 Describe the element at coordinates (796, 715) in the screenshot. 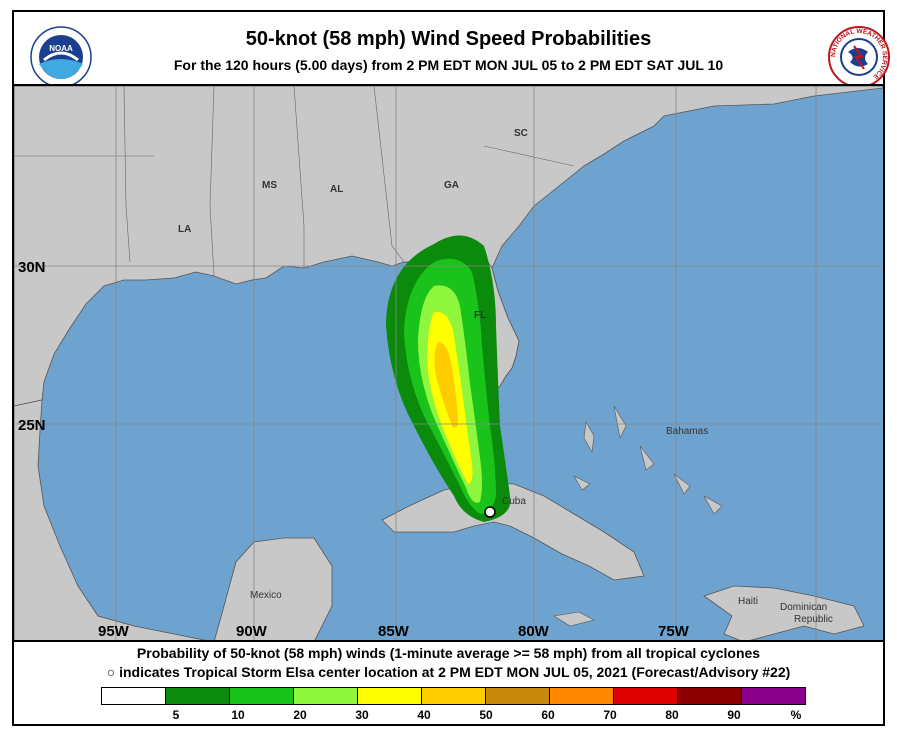

I see `legend-label-10: %` at that location.